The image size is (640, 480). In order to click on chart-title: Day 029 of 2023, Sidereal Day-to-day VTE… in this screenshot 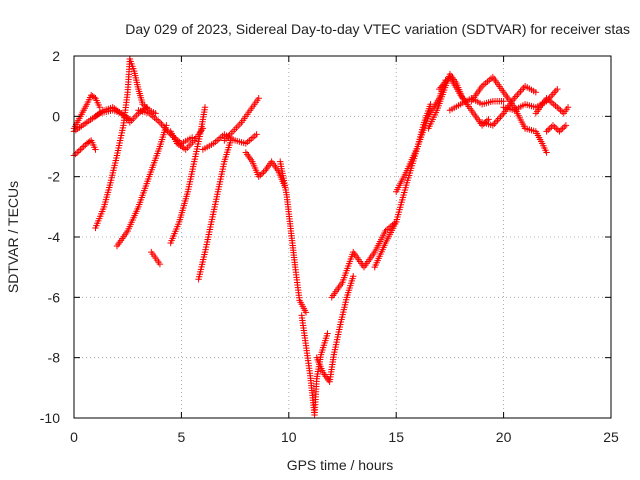, I will do `click(377, 29)`.